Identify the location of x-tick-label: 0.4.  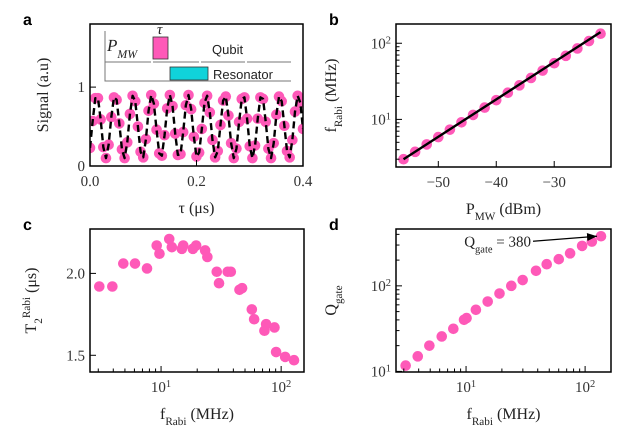
(303, 182).